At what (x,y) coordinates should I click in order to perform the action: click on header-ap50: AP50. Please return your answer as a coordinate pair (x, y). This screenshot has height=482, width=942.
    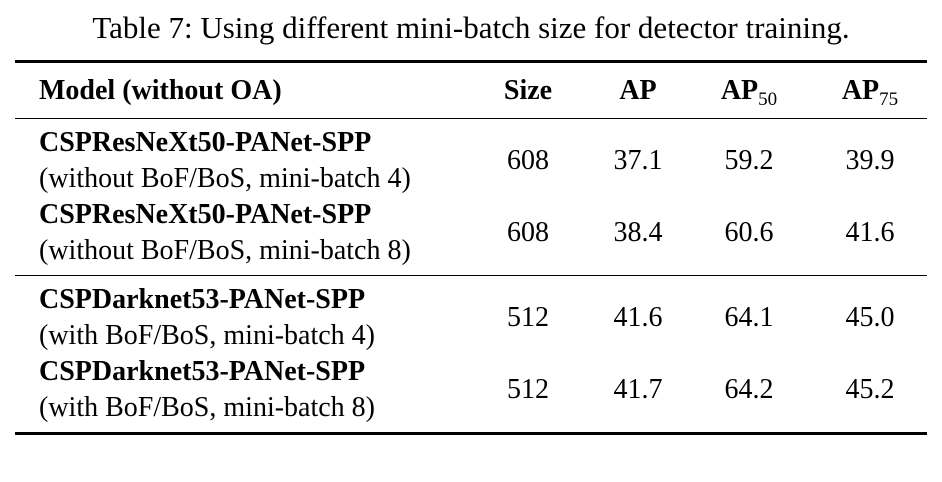
    Looking at the image, I should click on (749, 89).